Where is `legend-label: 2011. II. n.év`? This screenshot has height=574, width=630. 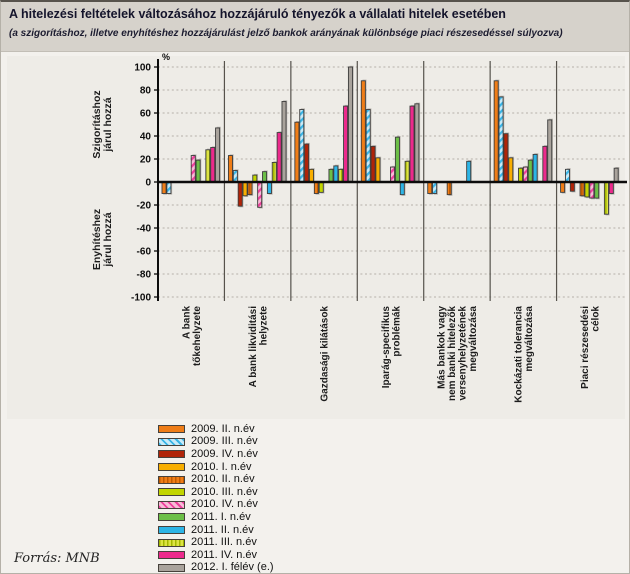 legend-label: 2011. II. n.év is located at coordinates (222, 529).